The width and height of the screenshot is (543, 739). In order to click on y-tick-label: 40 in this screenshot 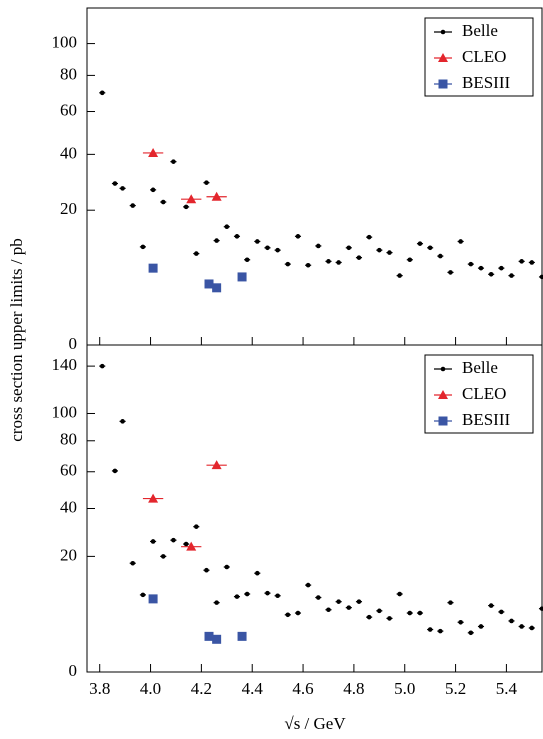, I will do `click(68, 506)`.